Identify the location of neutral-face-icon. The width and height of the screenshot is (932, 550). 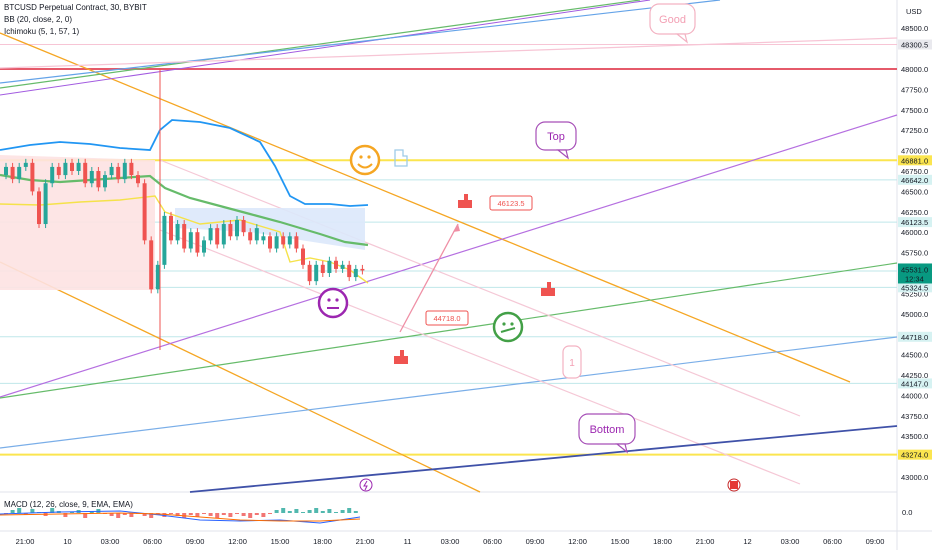
(333, 303).